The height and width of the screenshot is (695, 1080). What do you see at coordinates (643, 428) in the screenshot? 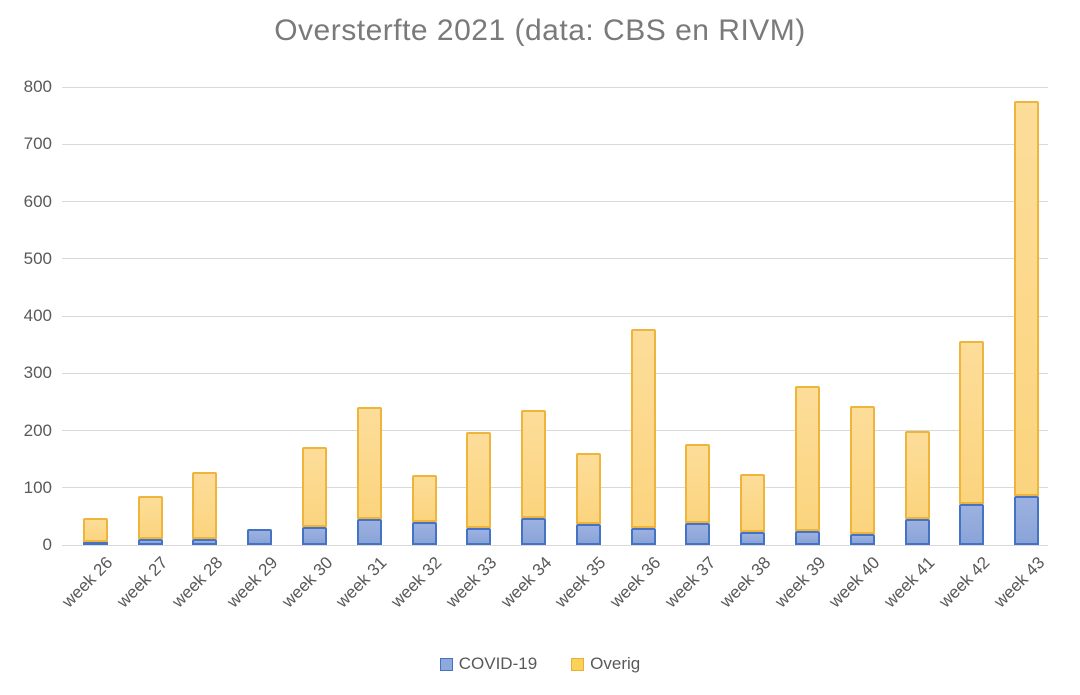
I see `bar-segment-week-36-overig` at bounding box center [643, 428].